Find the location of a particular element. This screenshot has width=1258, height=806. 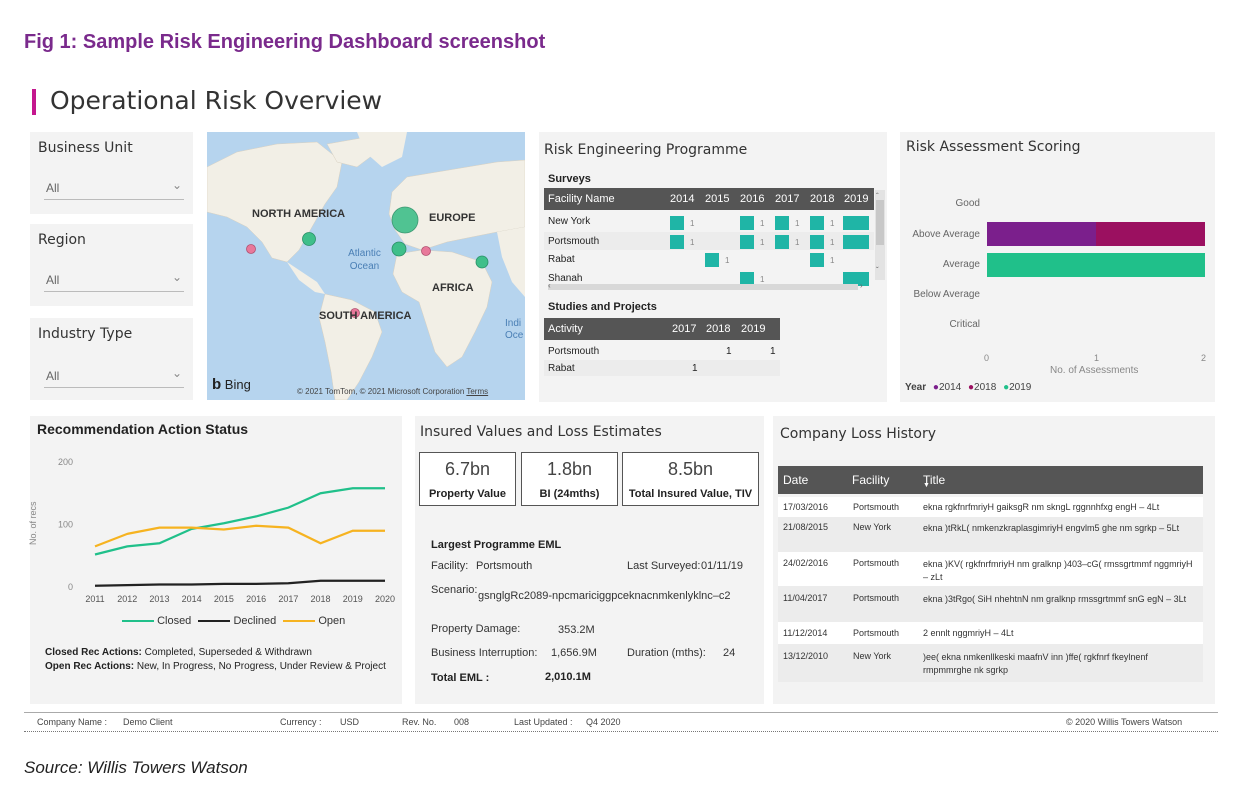

legend-label: Open is located at coordinates (332, 621).